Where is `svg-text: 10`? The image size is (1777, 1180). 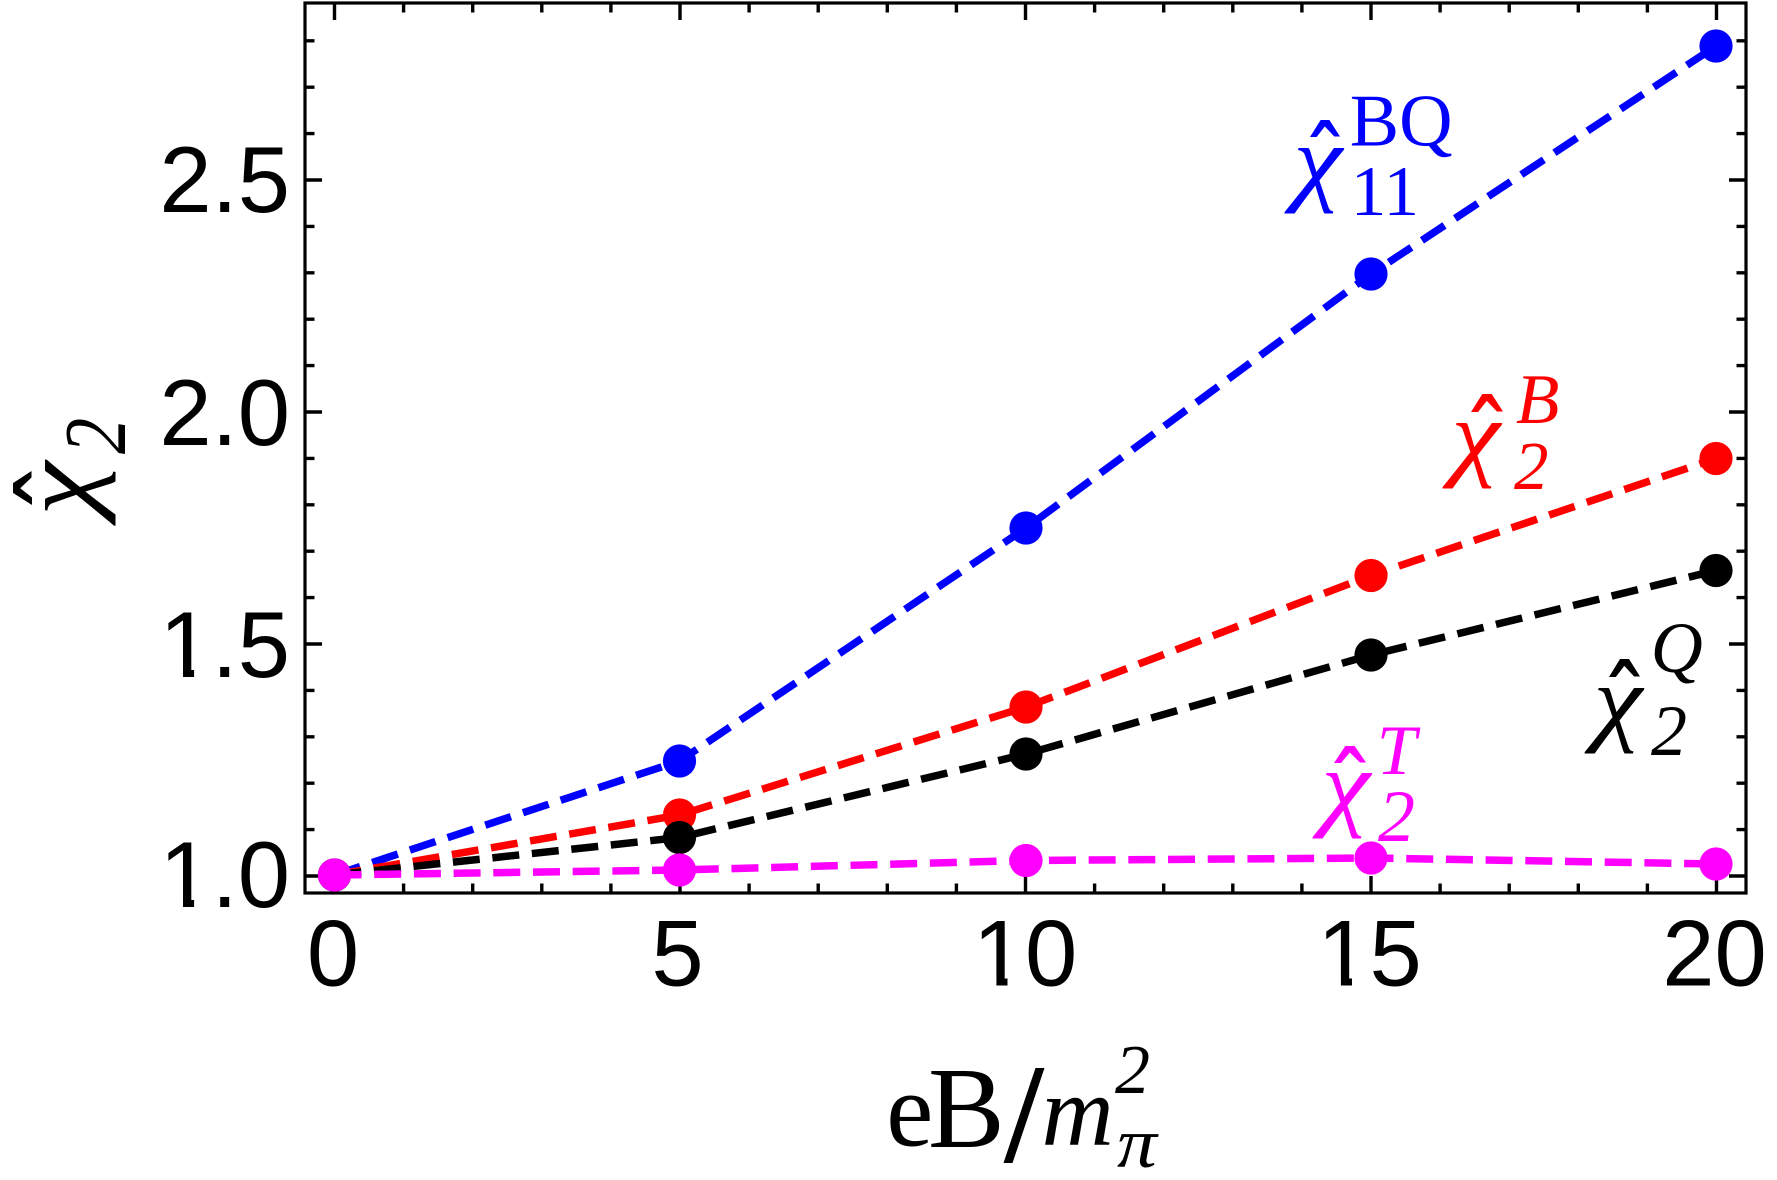 svg-text: 10 is located at coordinates (1025, 953).